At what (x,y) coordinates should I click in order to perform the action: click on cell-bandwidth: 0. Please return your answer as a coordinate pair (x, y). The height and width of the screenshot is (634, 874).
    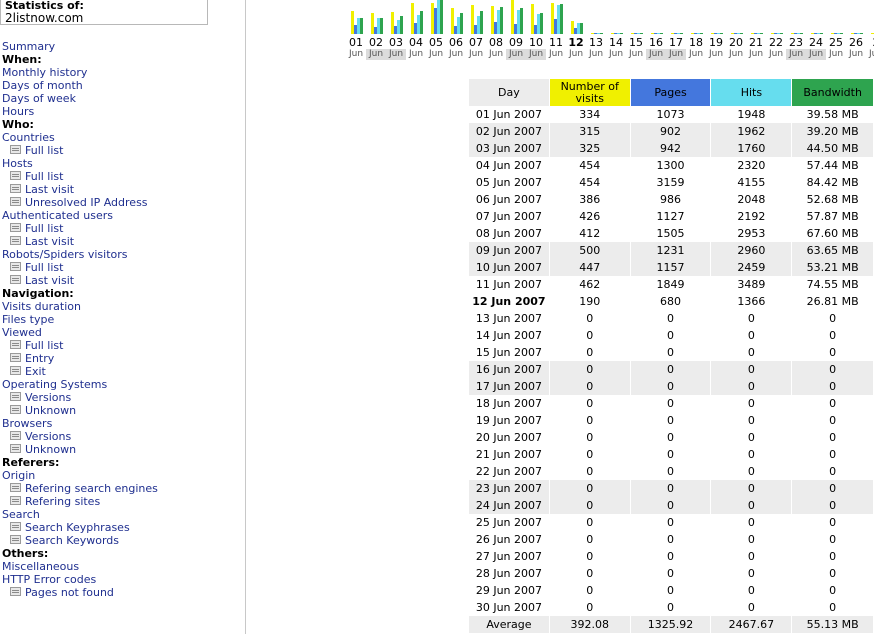
    Looking at the image, I should click on (833, 590).